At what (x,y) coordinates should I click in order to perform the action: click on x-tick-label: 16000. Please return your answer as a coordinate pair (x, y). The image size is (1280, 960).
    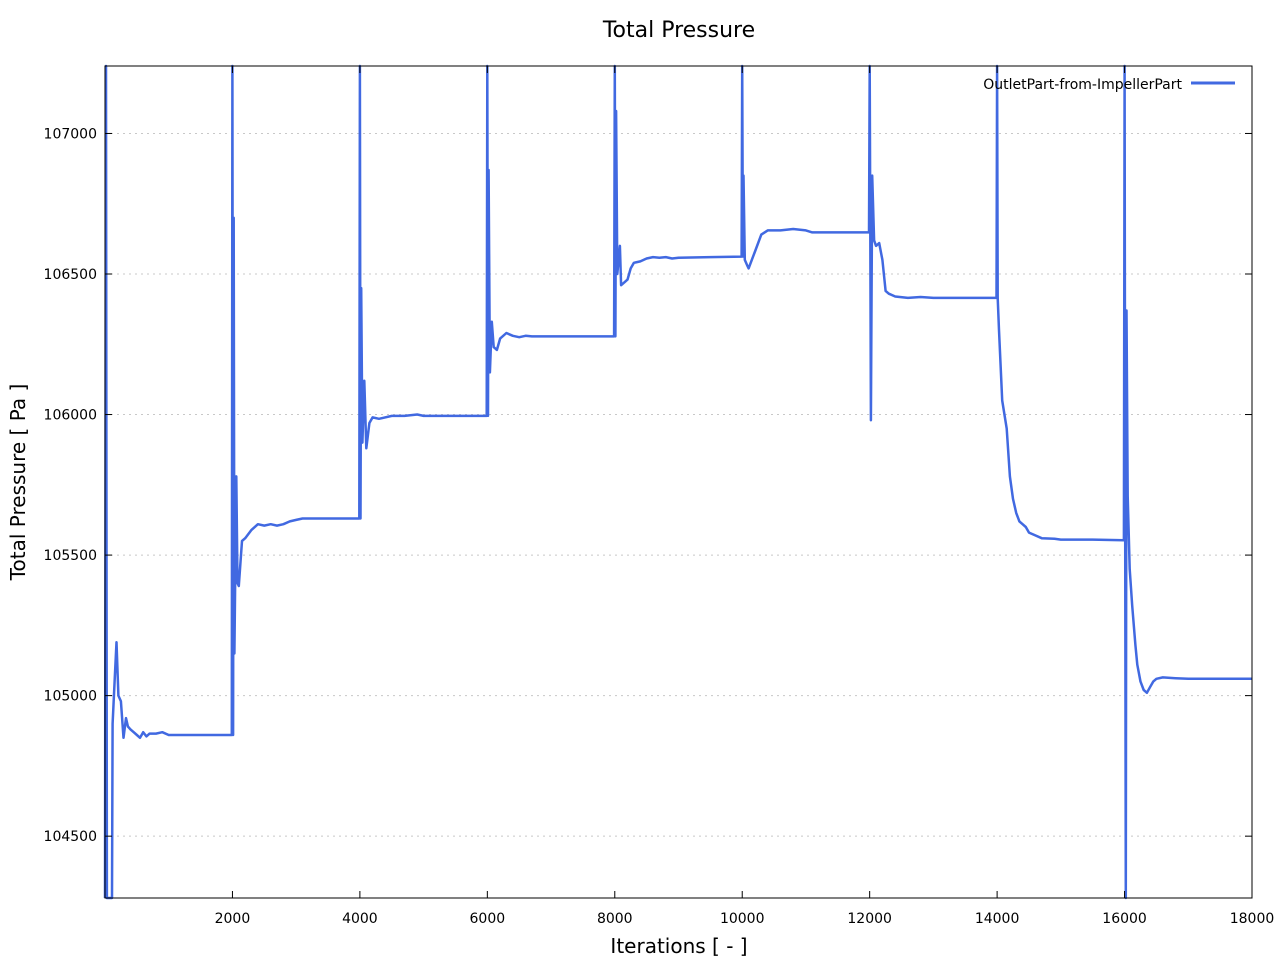
    Looking at the image, I should click on (1124, 919).